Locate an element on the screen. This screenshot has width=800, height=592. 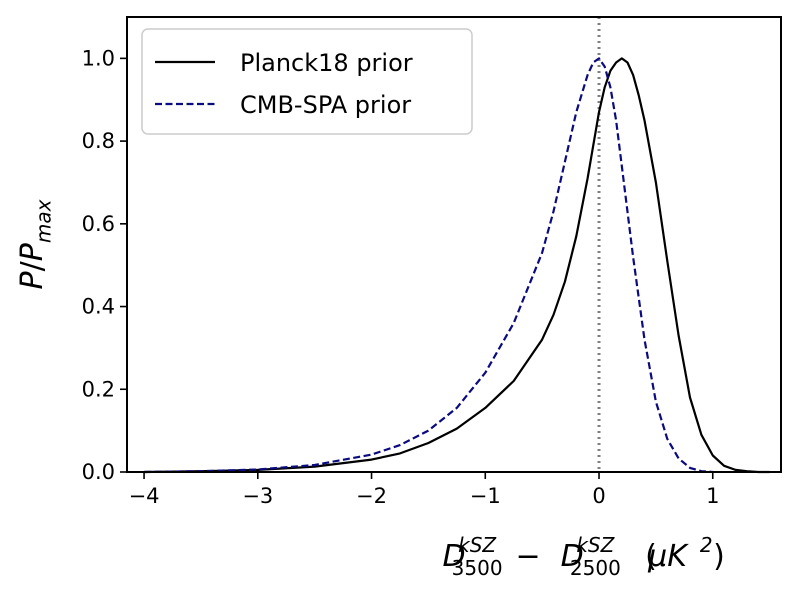
legend-box is located at coordinates (307, 81).